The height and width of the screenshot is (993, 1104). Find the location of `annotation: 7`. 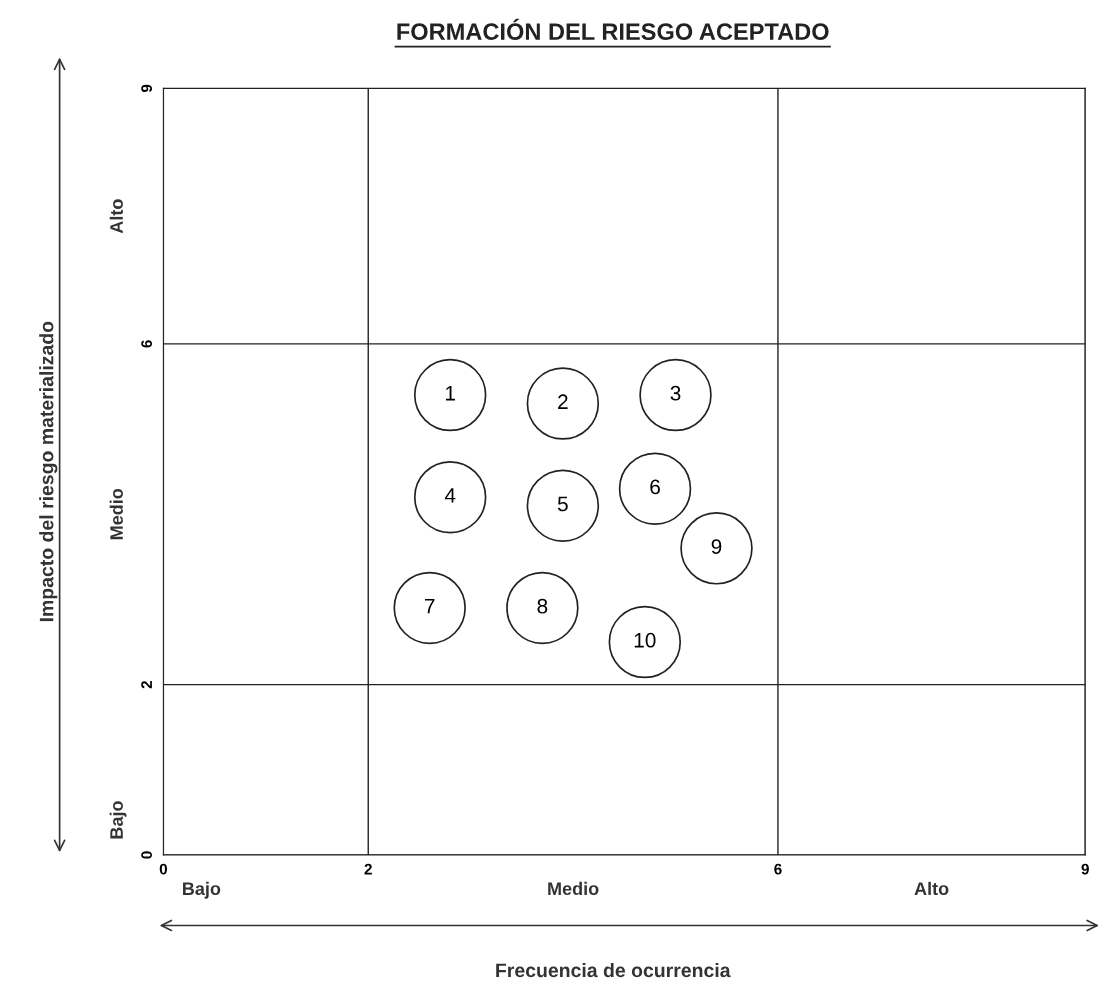

annotation: 7 is located at coordinates (429, 606).